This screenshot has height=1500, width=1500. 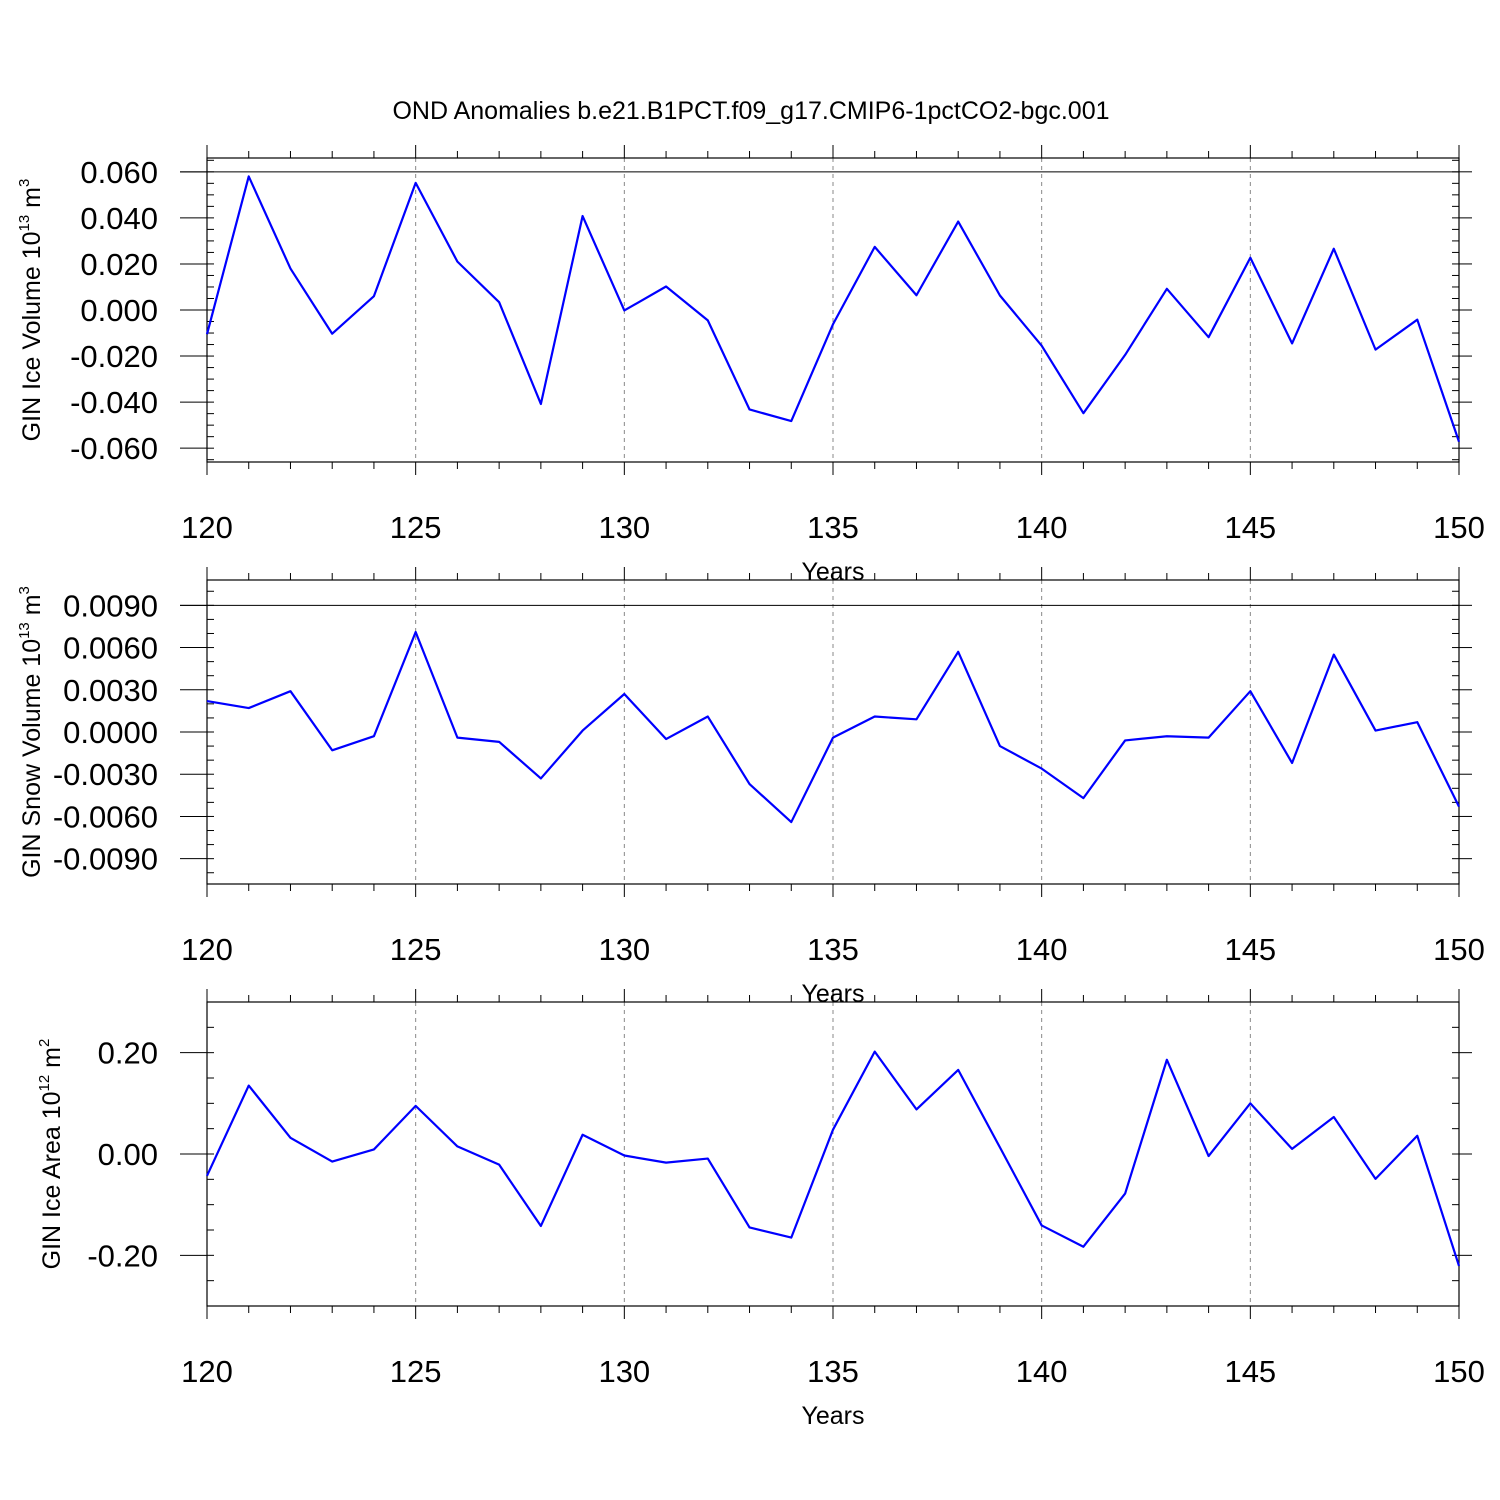 I want to click on y-axis-title: GIN Ice Volume 1013 m3, so click(x=31, y=310).